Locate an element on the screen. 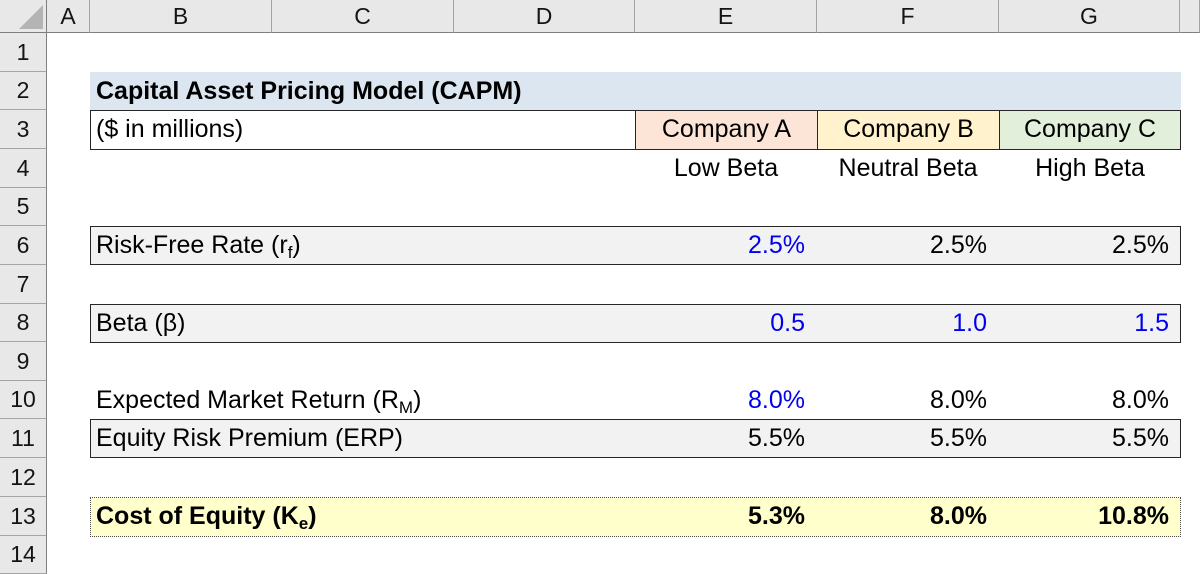 The image size is (1200, 574). risk-free-rate-range-fill is located at coordinates (635, 245).